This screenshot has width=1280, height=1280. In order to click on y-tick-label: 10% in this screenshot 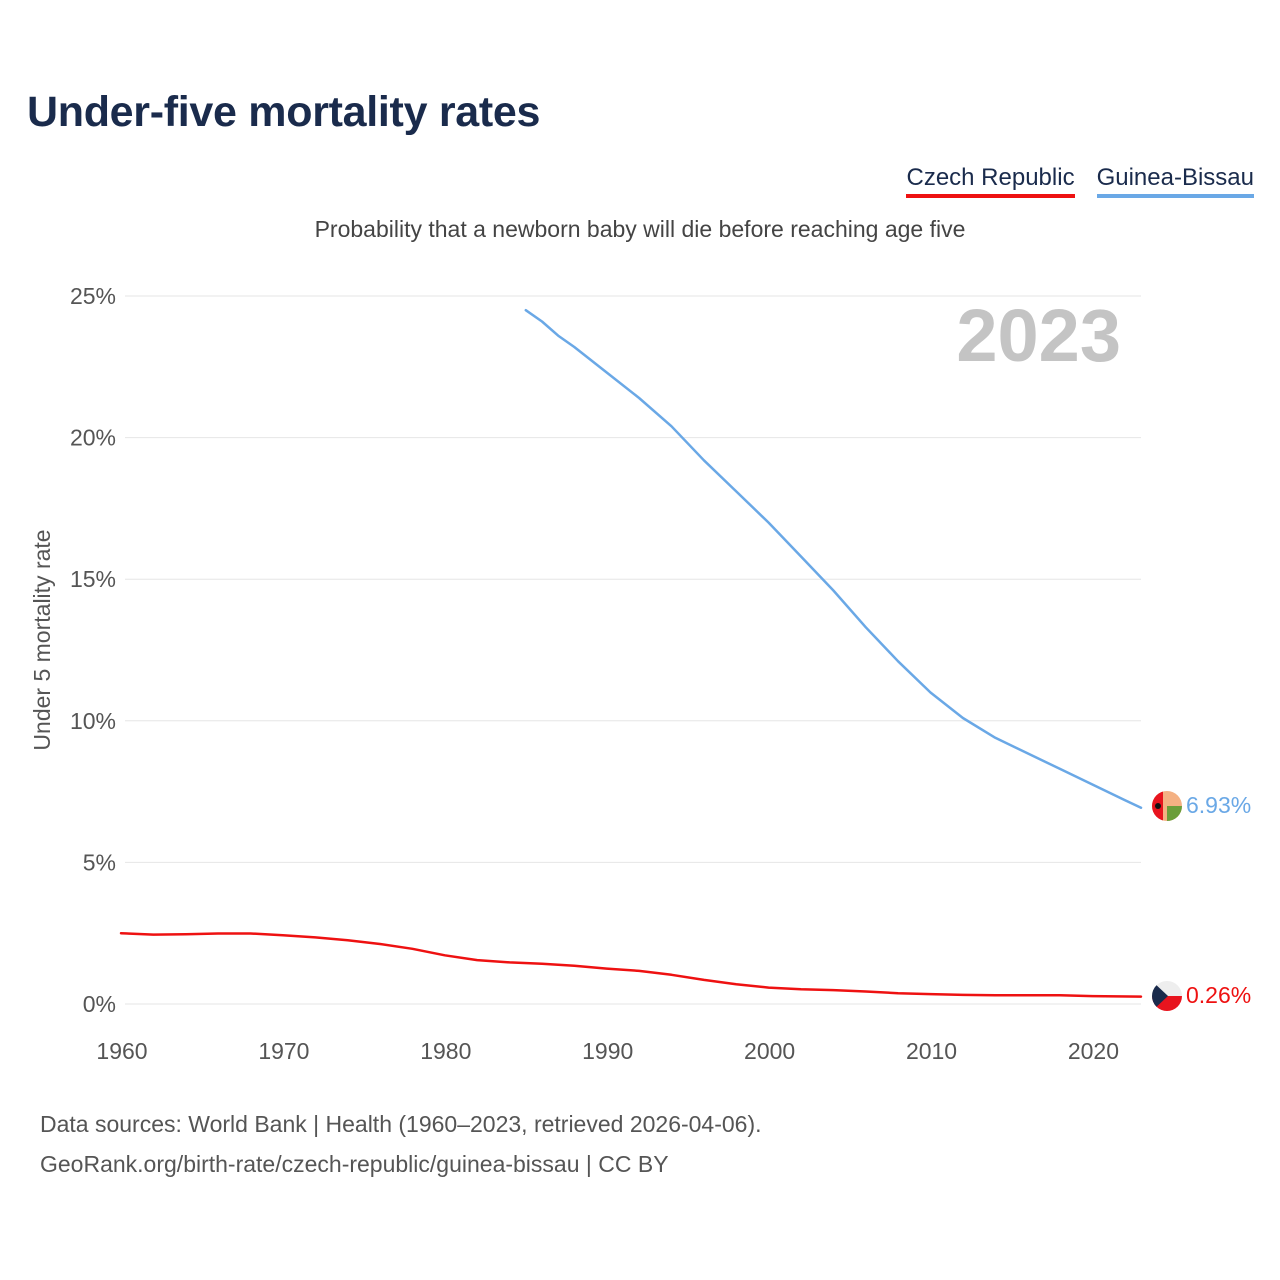, I will do `click(93, 721)`.